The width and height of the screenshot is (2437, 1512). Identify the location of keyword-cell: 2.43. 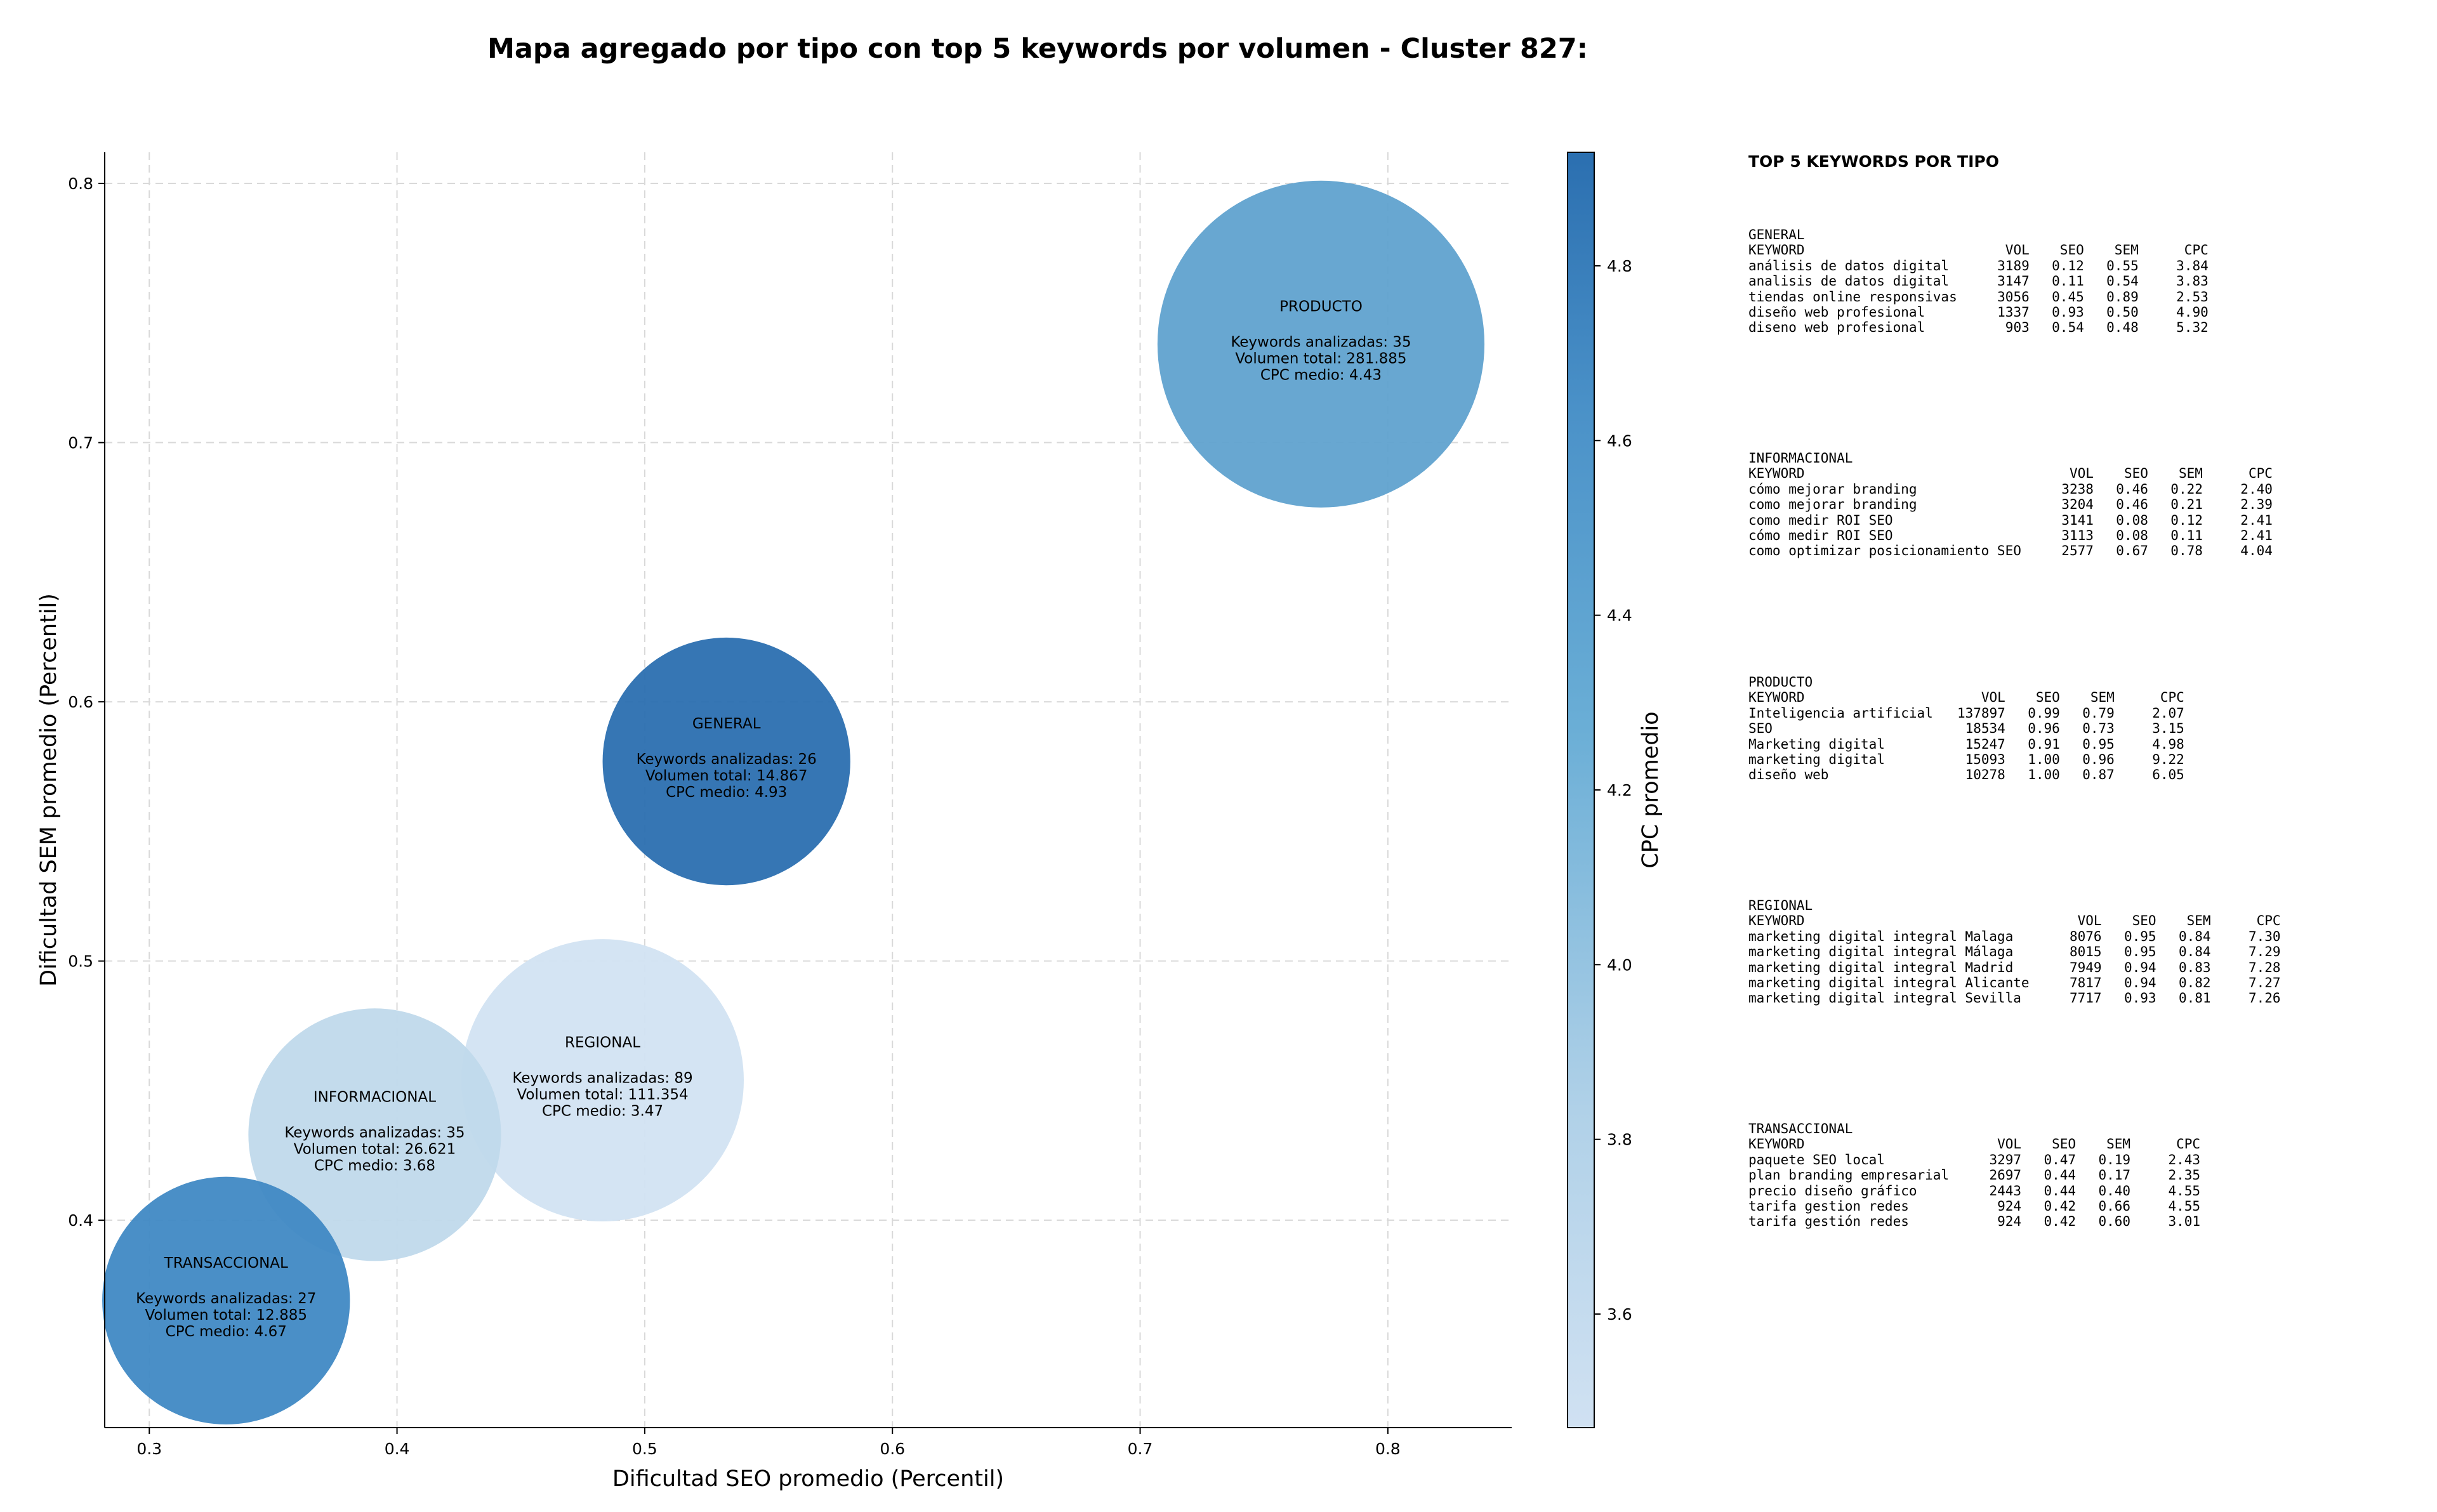
(2184, 1160).